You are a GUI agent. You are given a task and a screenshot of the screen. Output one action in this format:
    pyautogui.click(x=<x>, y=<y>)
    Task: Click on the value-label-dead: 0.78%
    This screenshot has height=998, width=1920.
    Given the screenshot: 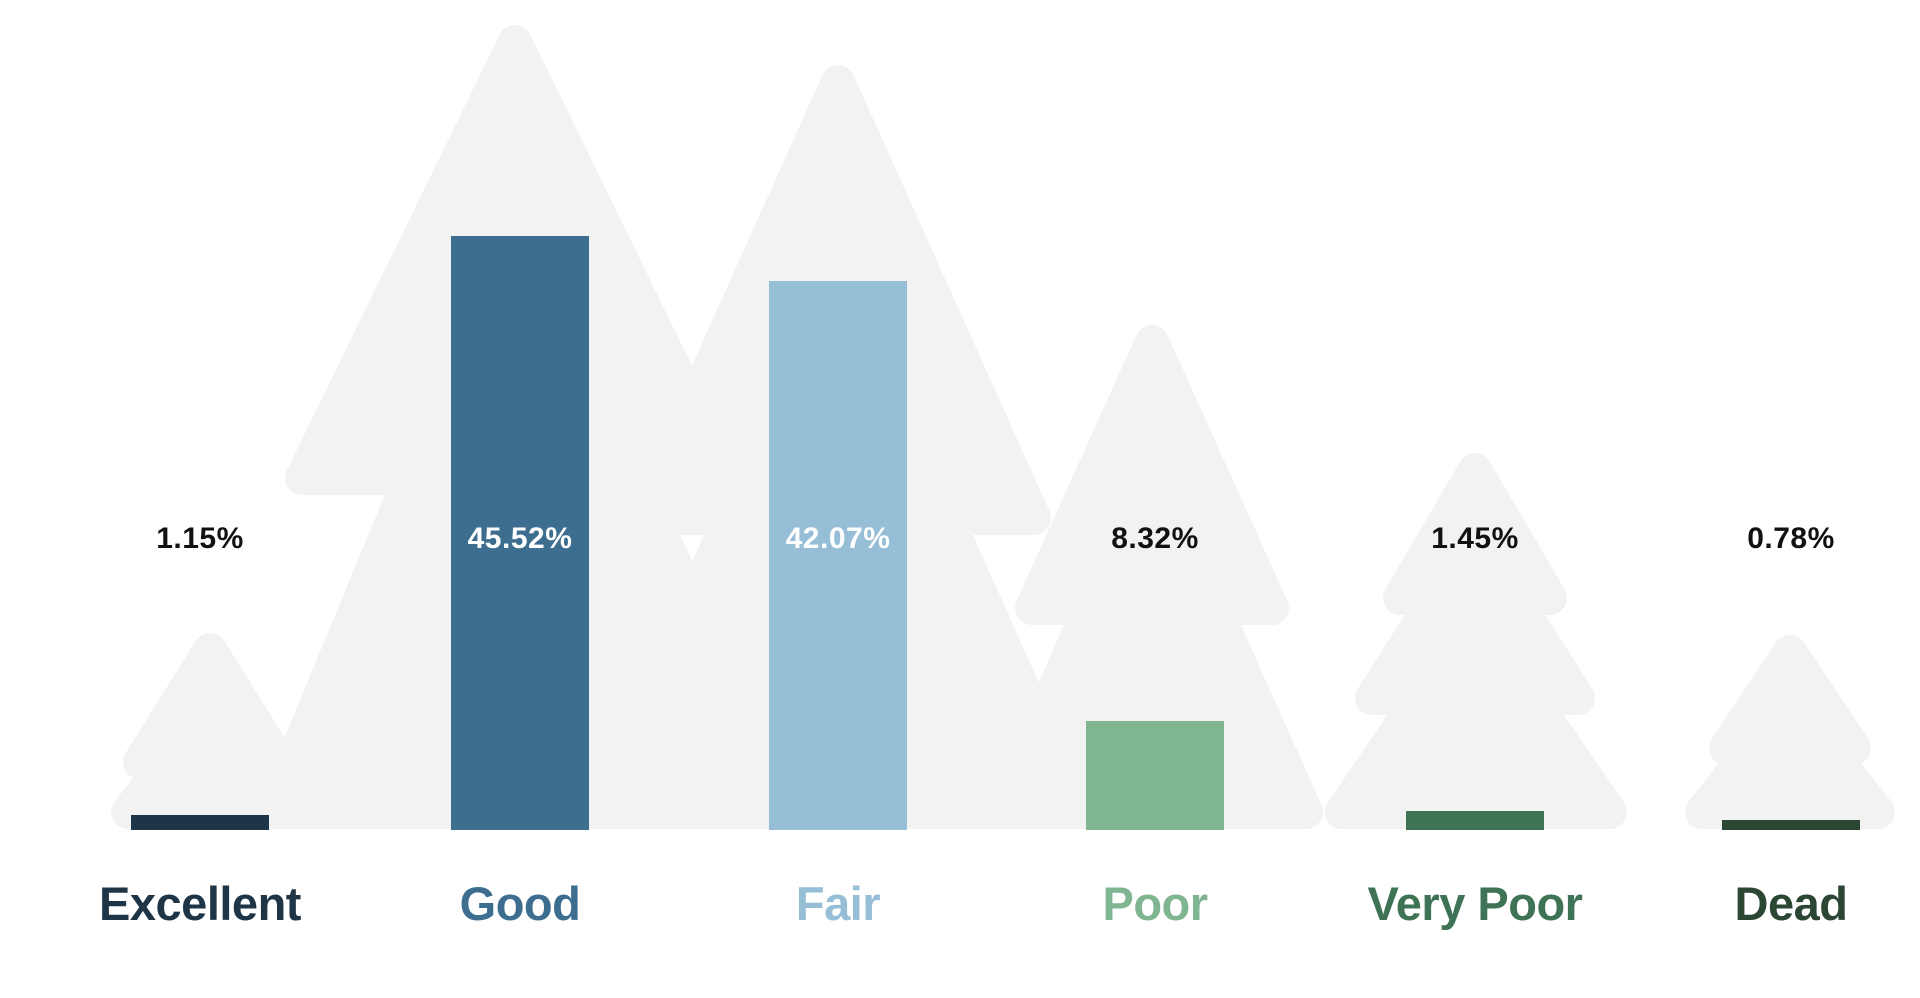 What is the action you would take?
    pyautogui.click(x=1791, y=538)
    